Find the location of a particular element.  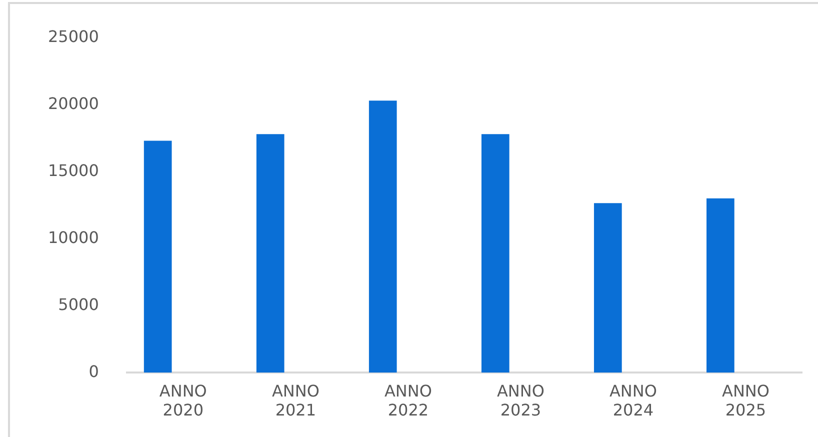

x-tick-label: ANNO 2021 is located at coordinates (296, 400).